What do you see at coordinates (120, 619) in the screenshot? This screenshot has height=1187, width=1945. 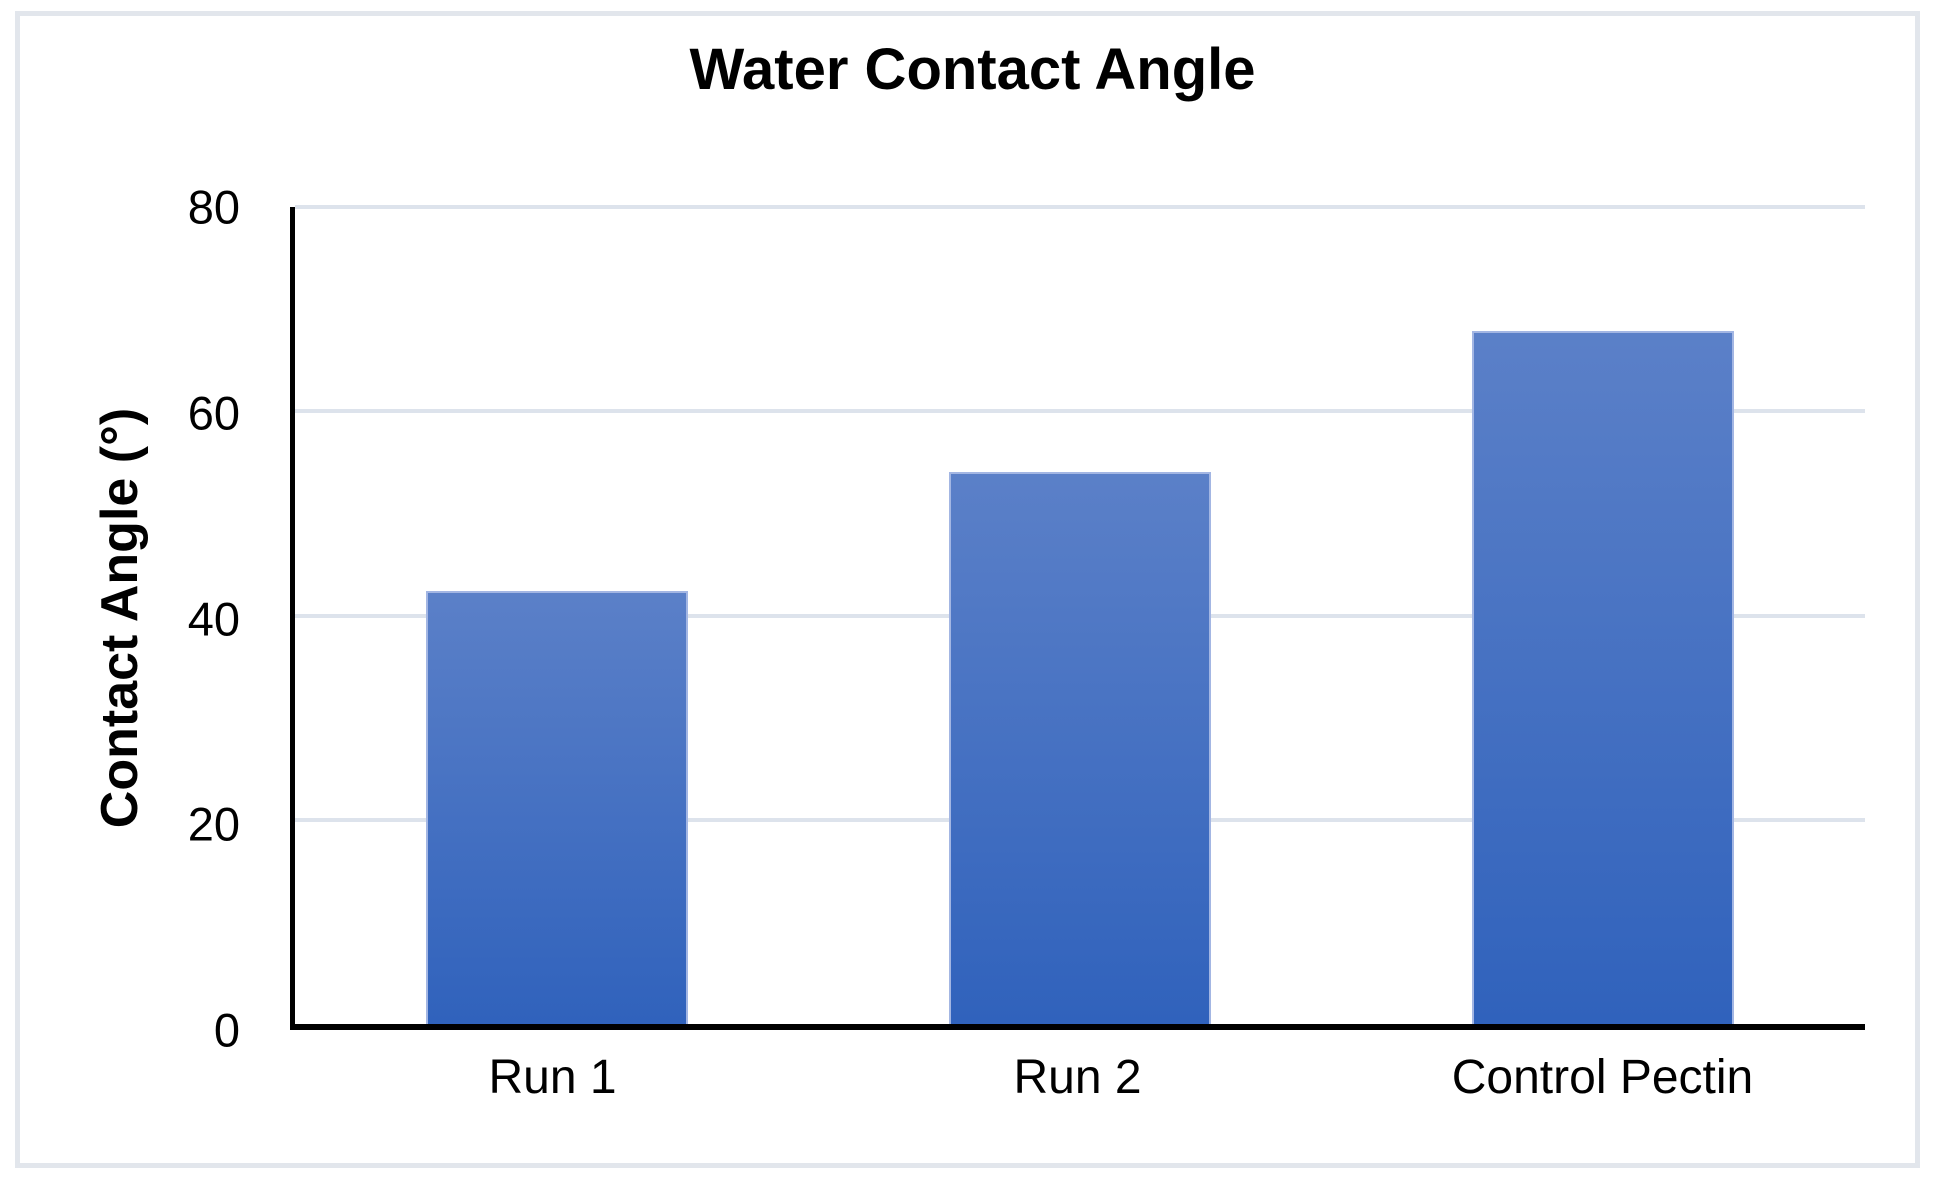 I see `y-tick-labels: 0 20 40 60 80` at bounding box center [120, 619].